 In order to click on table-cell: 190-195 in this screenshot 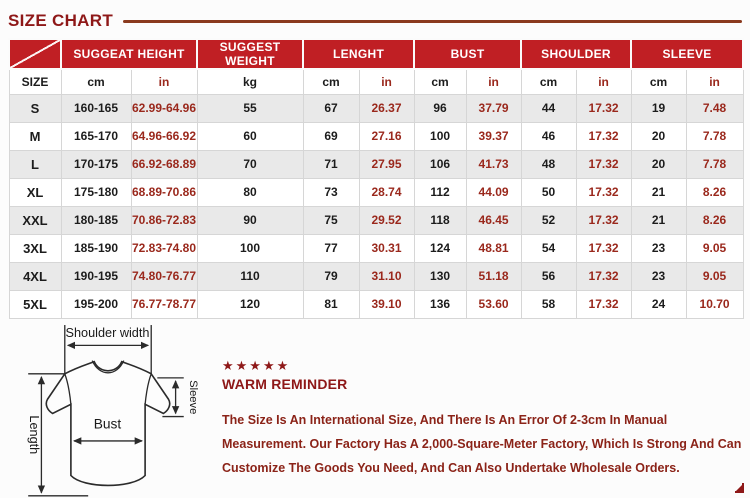, I will do `click(96, 276)`.